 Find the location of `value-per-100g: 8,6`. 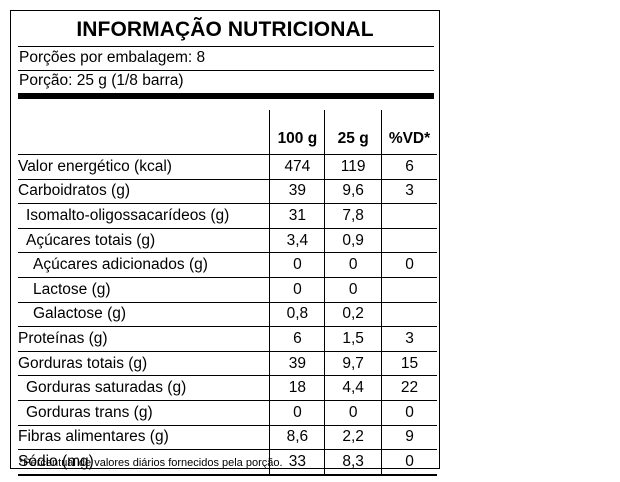

value-per-100g: 8,6 is located at coordinates (297, 438).